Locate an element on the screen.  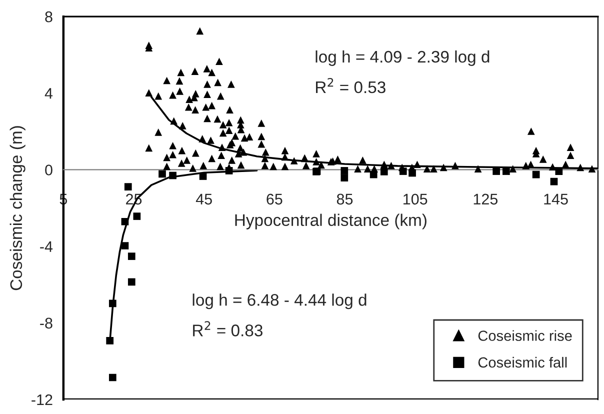
annotation: log h = 4.09 - 2.39 log d is located at coordinates (403, 58).